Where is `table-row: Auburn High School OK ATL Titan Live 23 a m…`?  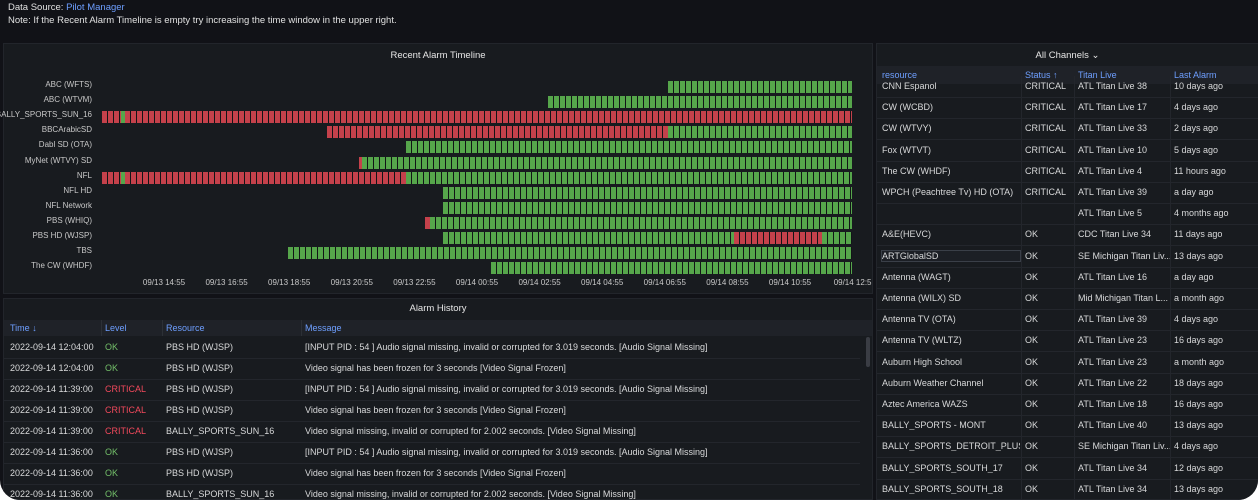 table-row: Auburn High School OK ATL Titan Live 23 a m… is located at coordinates (1067, 362).